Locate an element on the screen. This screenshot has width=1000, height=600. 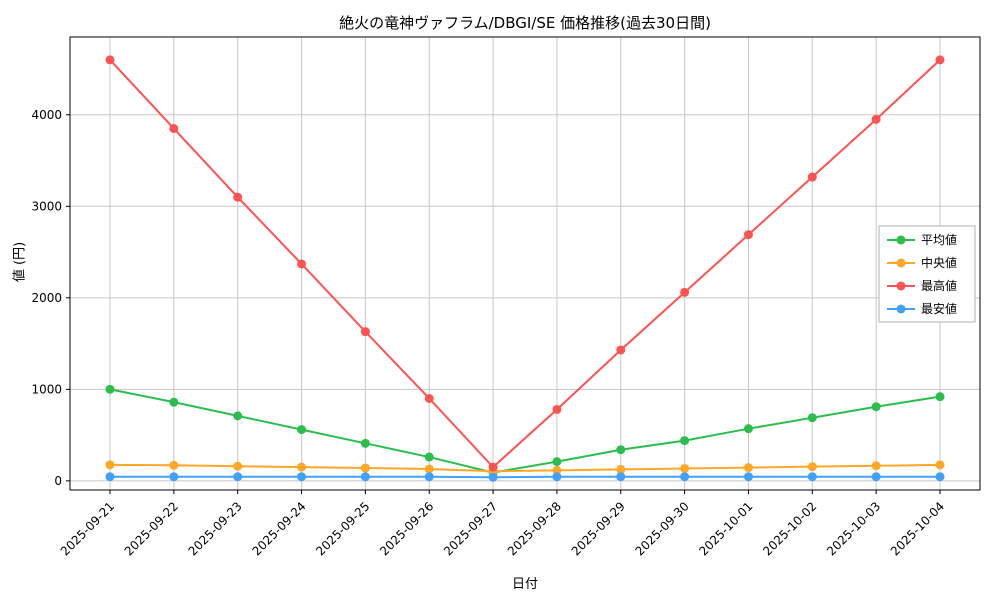
x-tick-label: 2025-09-23 is located at coordinates (215, 528).